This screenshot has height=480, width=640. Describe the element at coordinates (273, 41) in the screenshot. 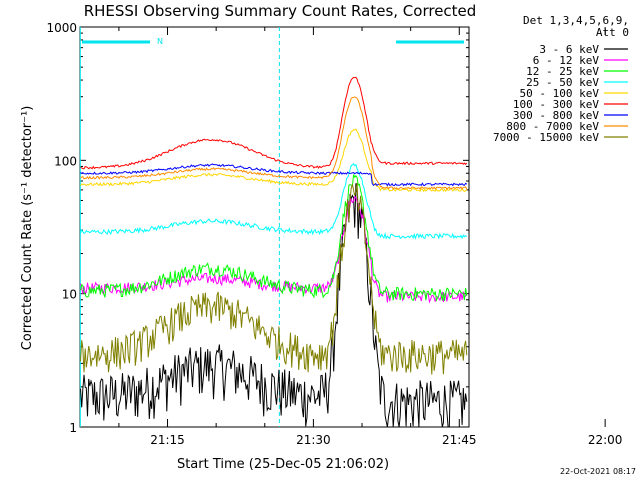

I see `night-flag: N` at that location.